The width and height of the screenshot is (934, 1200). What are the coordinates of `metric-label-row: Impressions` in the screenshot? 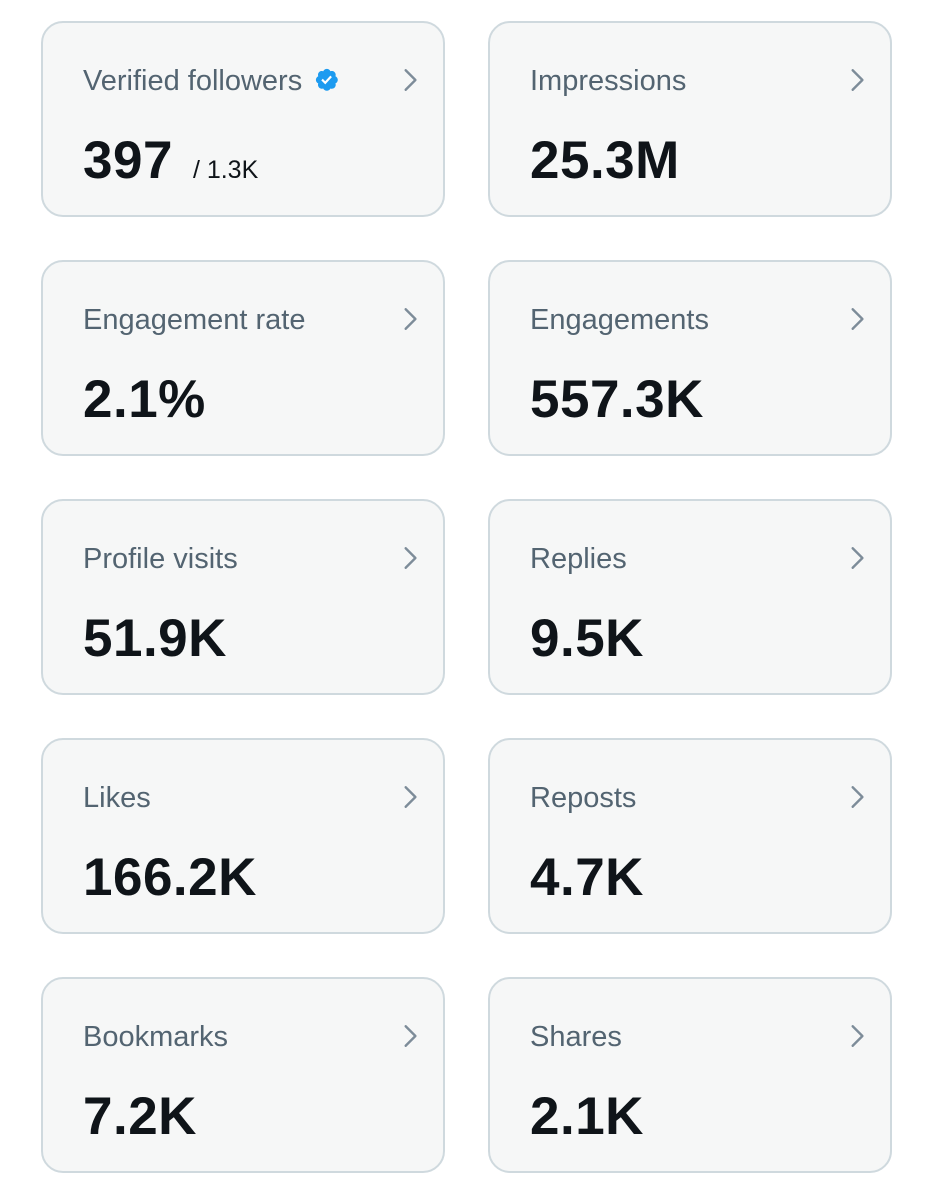 It's located at (608, 81).